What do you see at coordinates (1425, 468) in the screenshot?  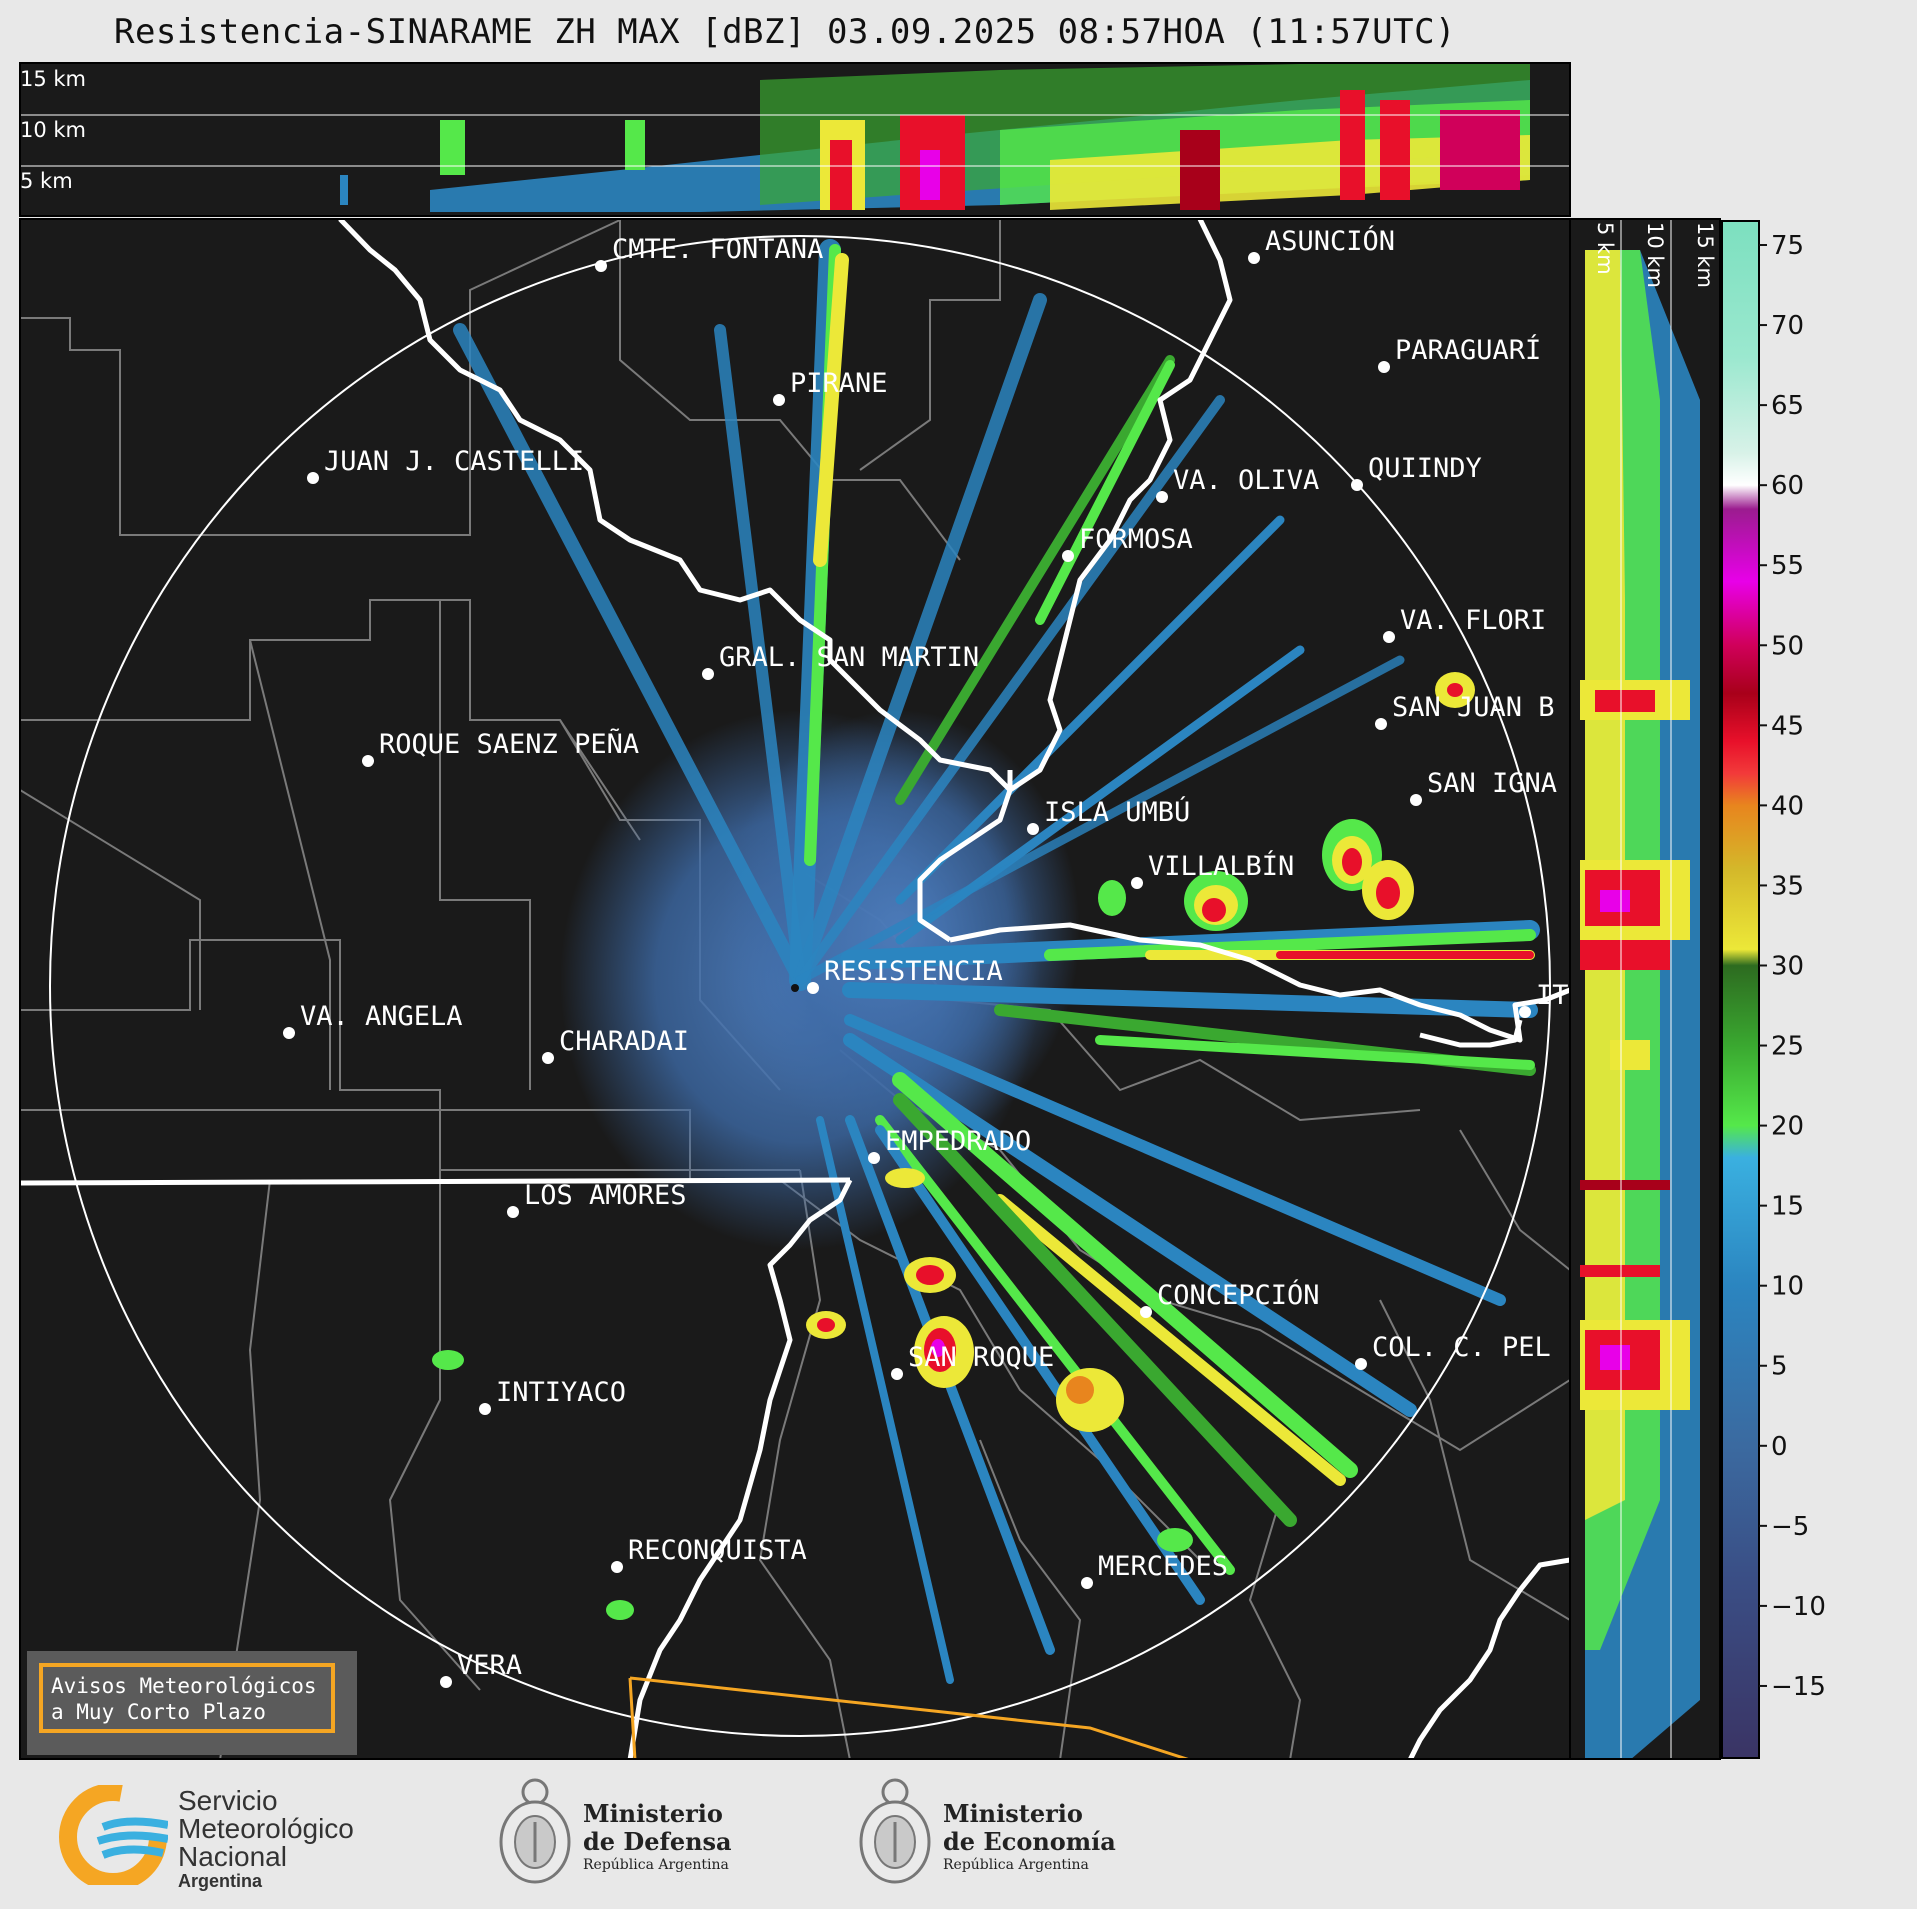 I see `city-label: QUIINDY` at bounding box center [1425, 468].